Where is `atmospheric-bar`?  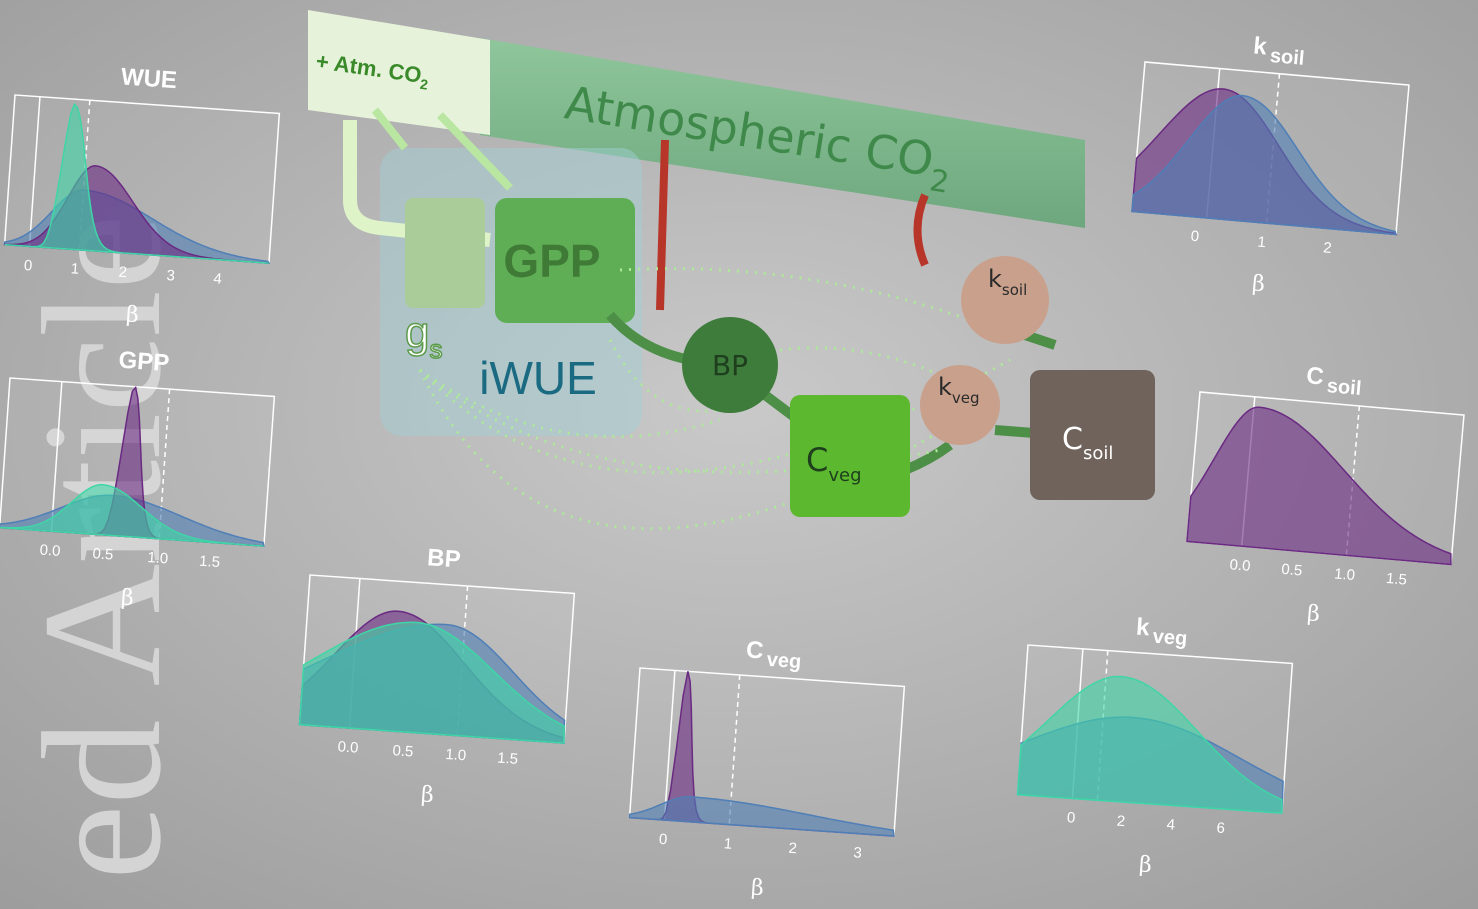 atmospheric-bar is located at coordinates (782, 133).